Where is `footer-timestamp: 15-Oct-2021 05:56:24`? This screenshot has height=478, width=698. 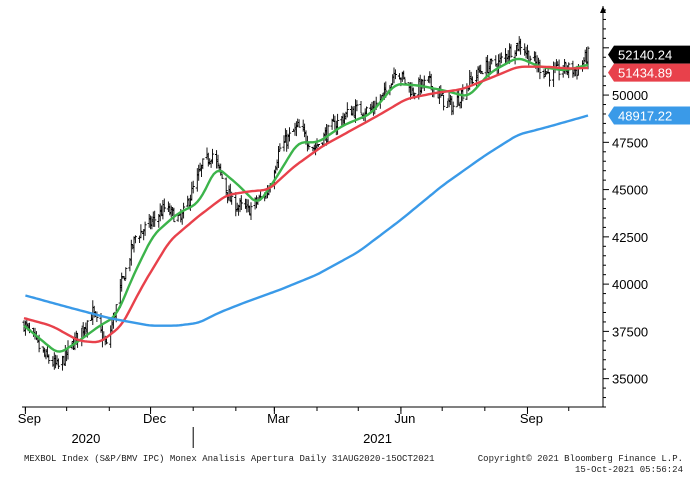
footer-timestamp: 15-Oct-2021 05:56:24 is located at coordinates (629, 470).